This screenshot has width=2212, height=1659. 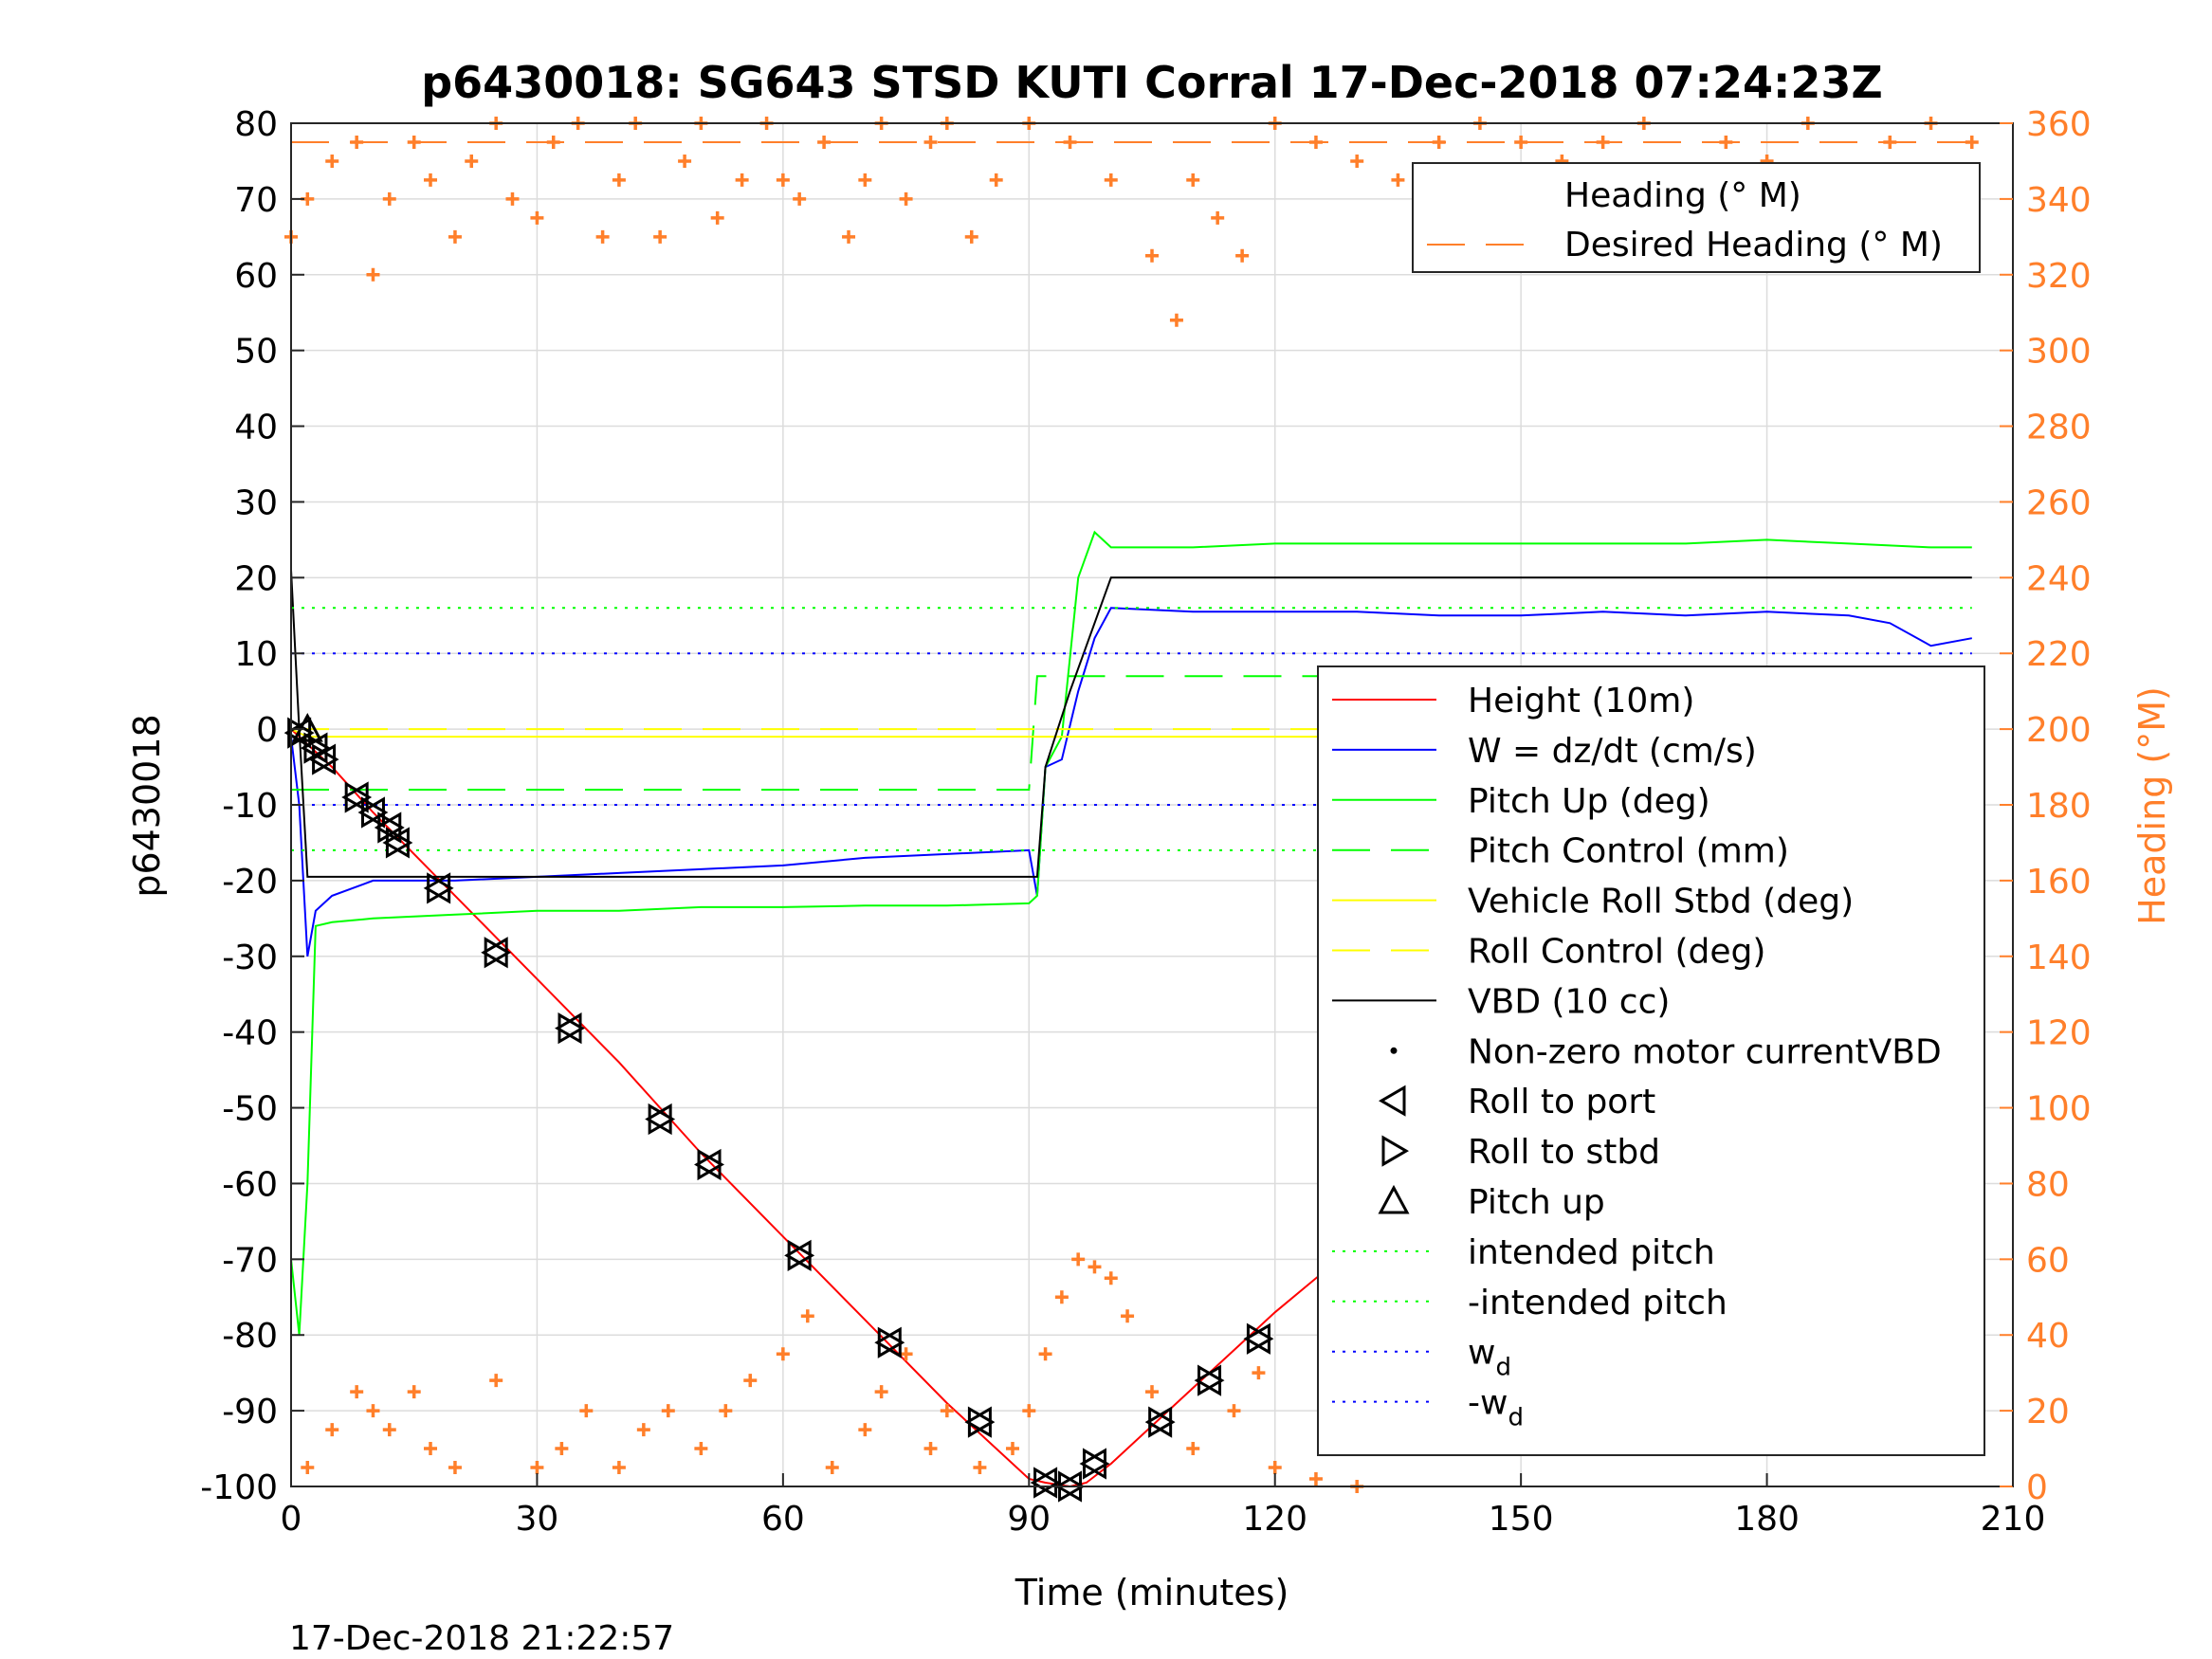 What do you see at coordinates (239, 1487) in the screenshot?
I see `y-tick-label: -100` at bounding box center [239, 1487].